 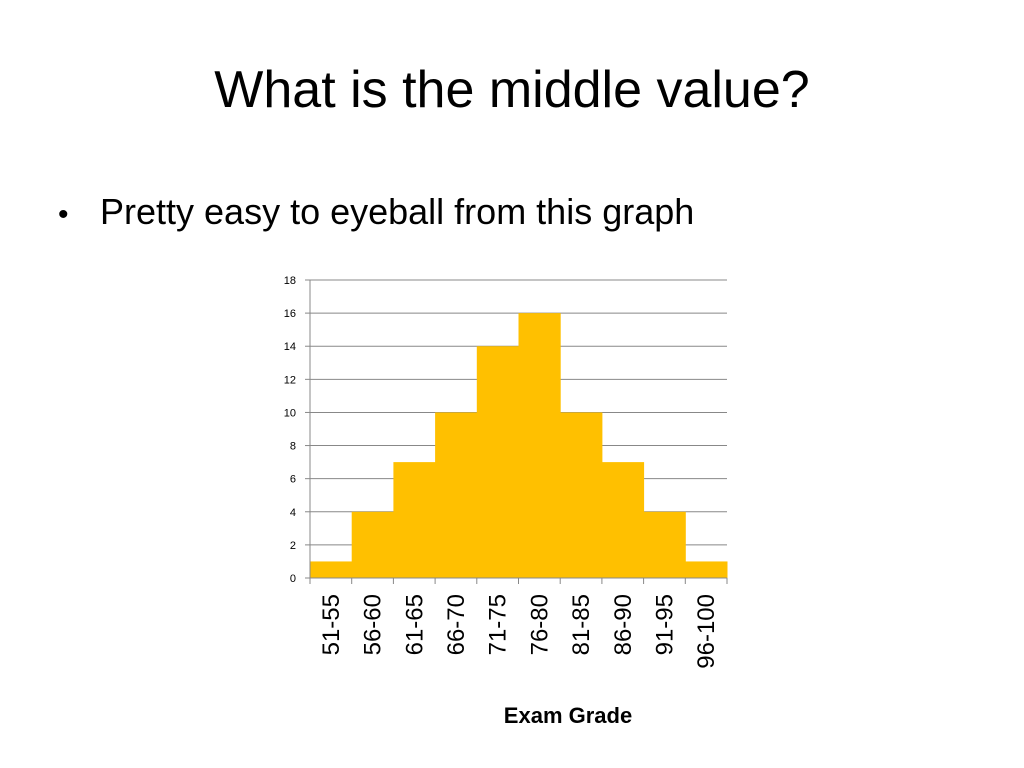 I want to click on x-tick-label: 76-80, so click(x=539, y=624).